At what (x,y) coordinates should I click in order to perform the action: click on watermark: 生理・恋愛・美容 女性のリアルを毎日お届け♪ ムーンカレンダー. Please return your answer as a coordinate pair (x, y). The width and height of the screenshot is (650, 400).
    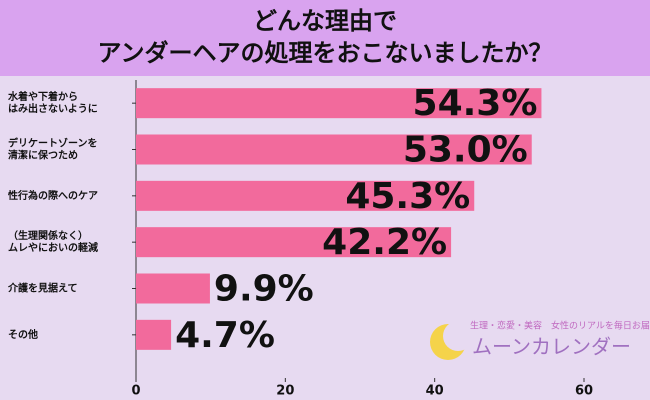
    Looking at the image, I should click on (540, 340).